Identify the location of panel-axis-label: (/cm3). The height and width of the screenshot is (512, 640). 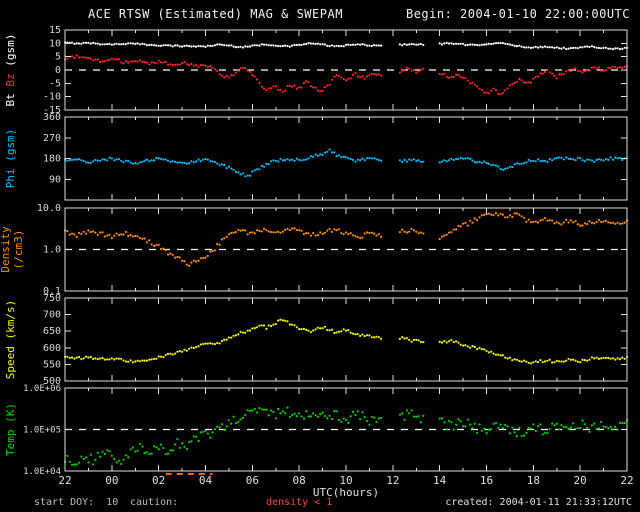
(18, 250).